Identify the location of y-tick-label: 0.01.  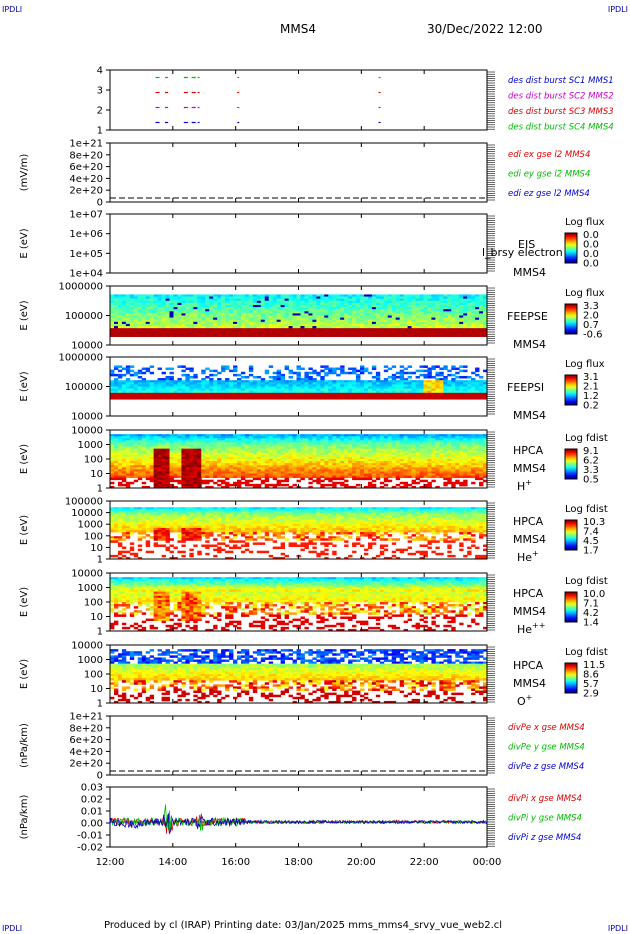
(92, 812).